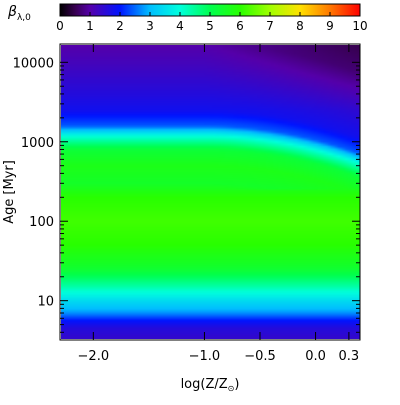  Describe the element at coordinates (205, 356) in the screenshot. I see `x-tick-label: −1.0` at that location.